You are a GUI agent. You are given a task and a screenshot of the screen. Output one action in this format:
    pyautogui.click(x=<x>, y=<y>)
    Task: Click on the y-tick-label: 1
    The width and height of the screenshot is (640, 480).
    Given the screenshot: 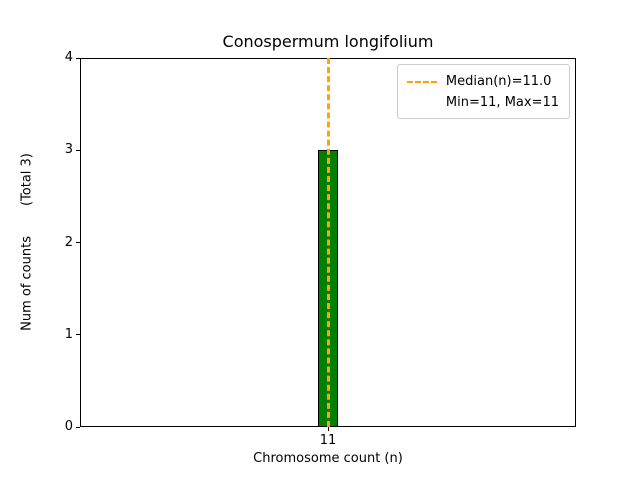 What is the action you would take?
    pyautogui.click(x=68, y=334)
    